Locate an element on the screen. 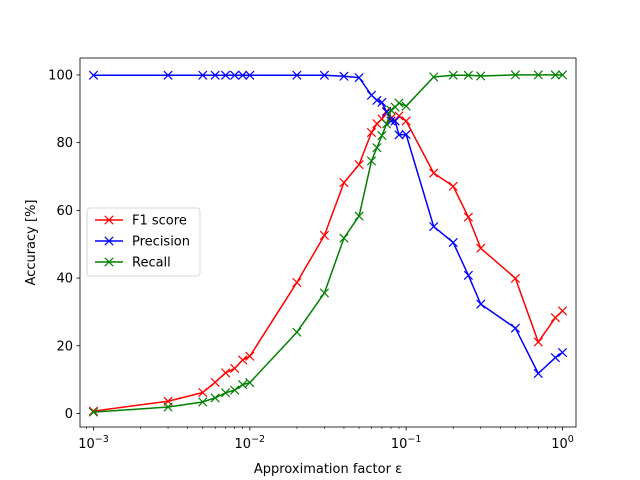  x-tick-label: 10⁻¹ is located at coordinates (406, 443).